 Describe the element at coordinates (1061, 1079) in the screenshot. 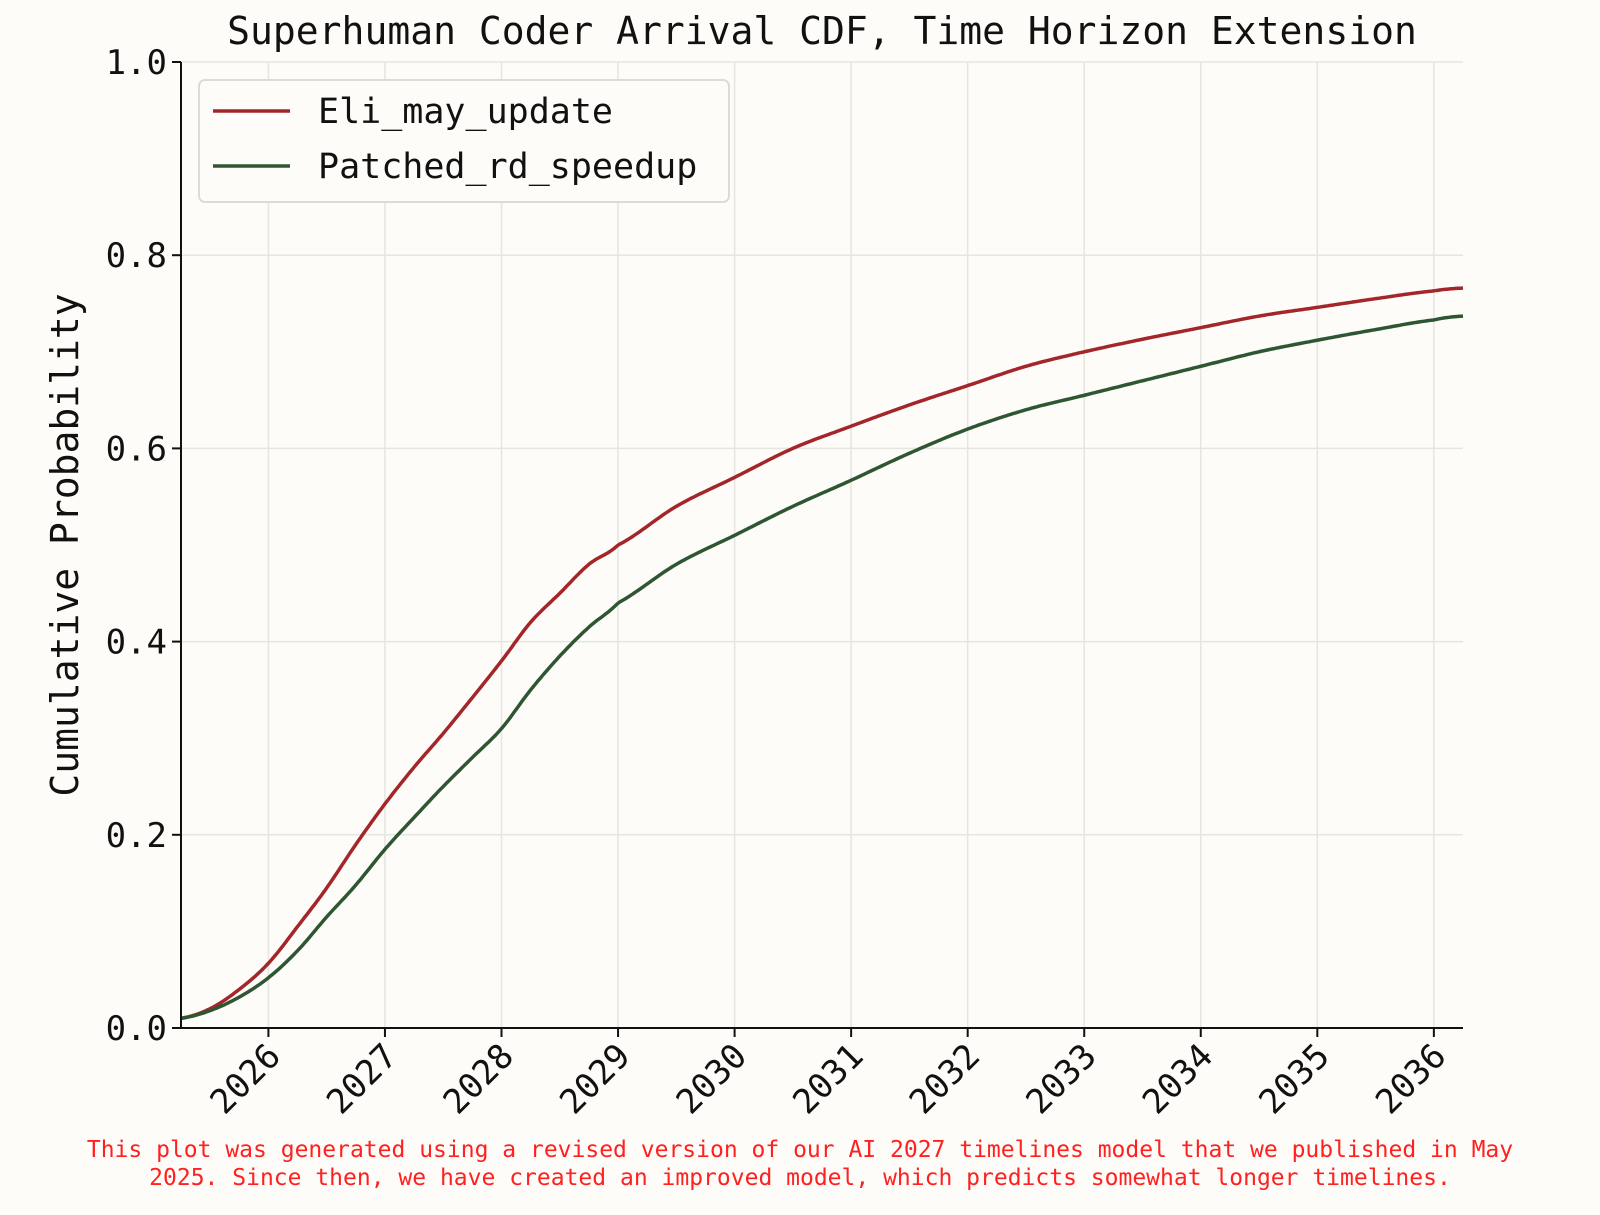

I see `x-tick-label: 2033` at that location.